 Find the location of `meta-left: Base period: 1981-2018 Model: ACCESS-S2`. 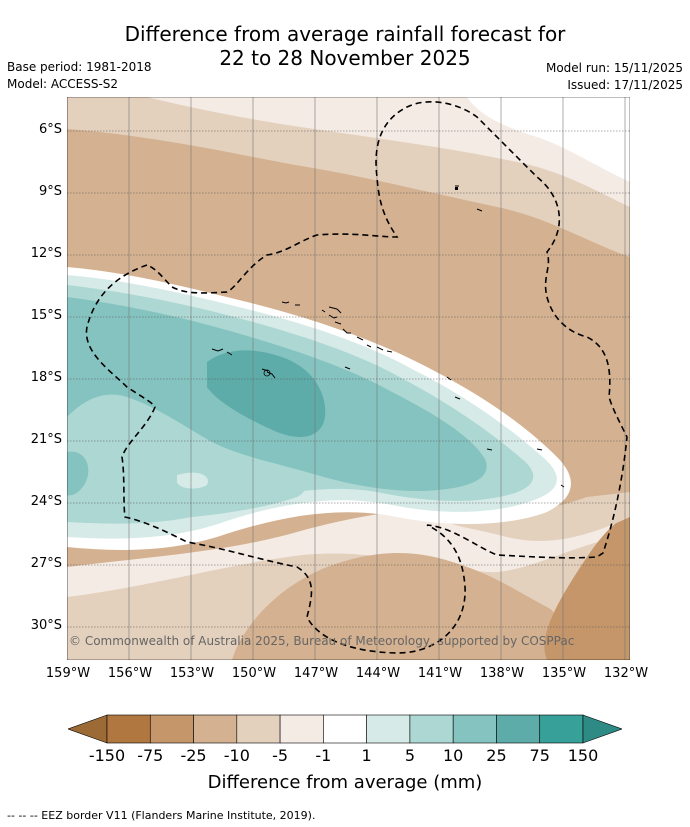

meta-left: Base period: 1981-2018 Model: ACCESS-S2 is located at coordinates (79, 76).